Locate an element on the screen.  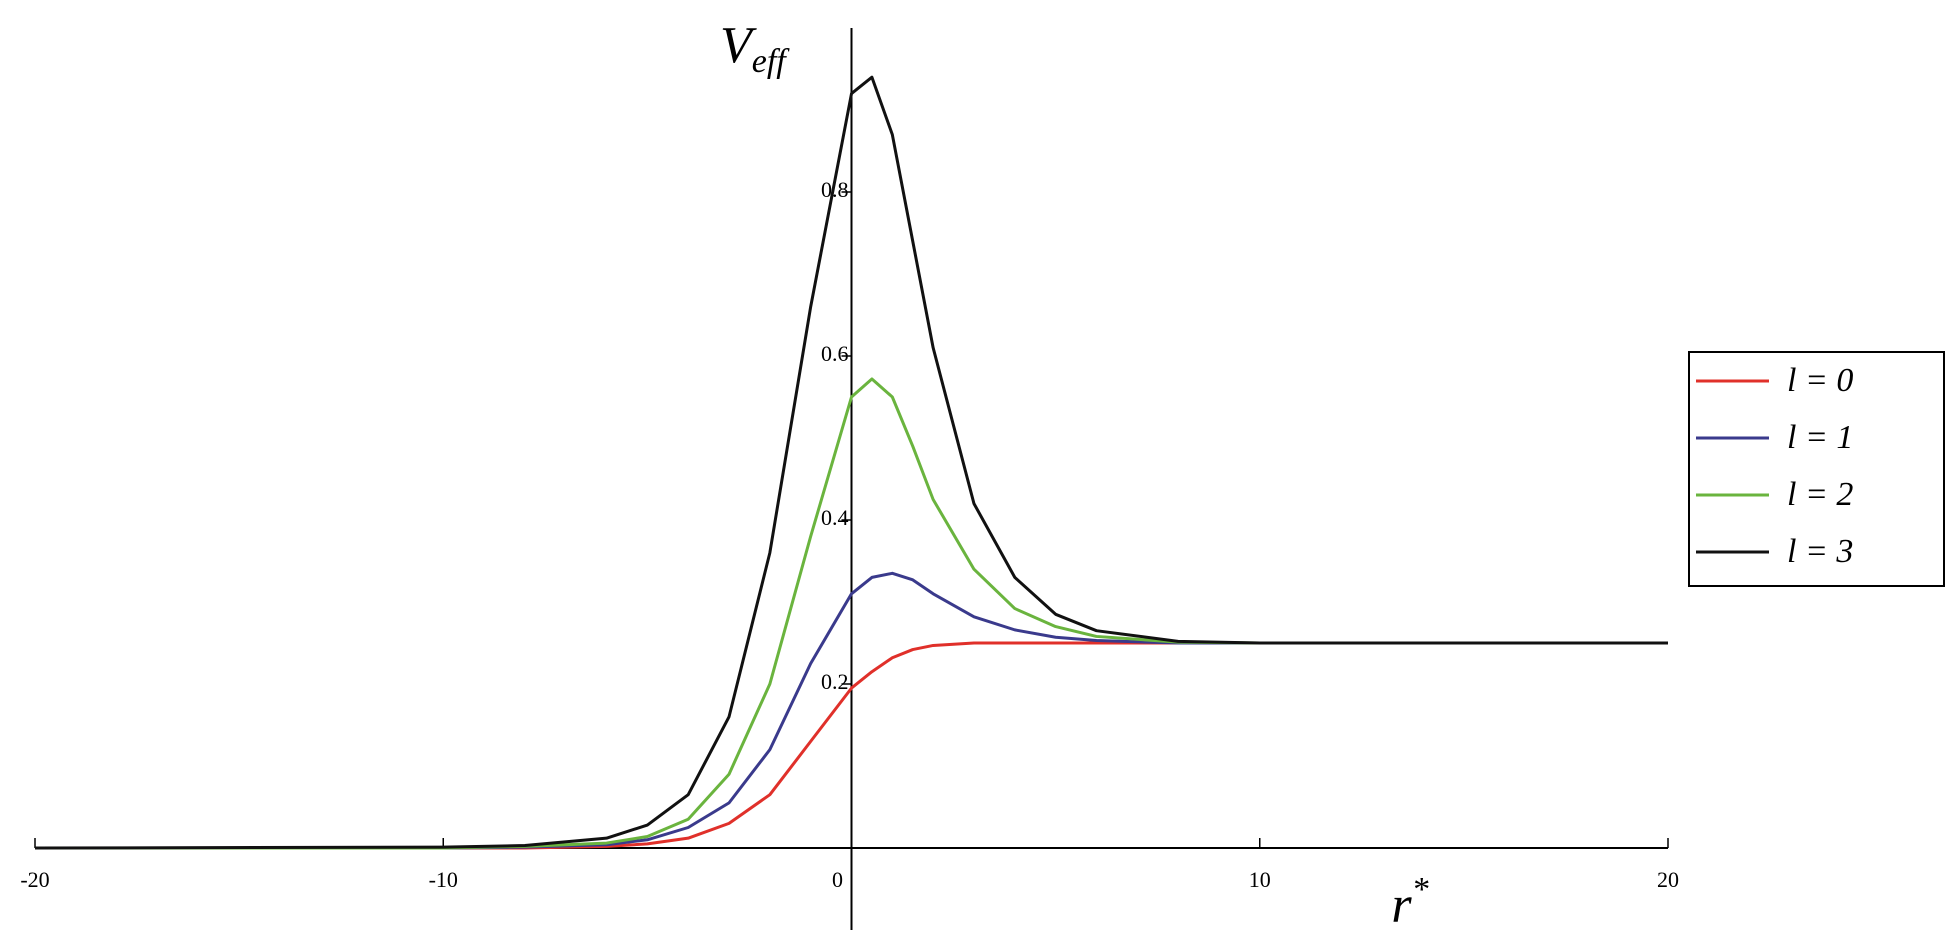
y-tick-label: 0.2 is located at coordinates (835, 681).